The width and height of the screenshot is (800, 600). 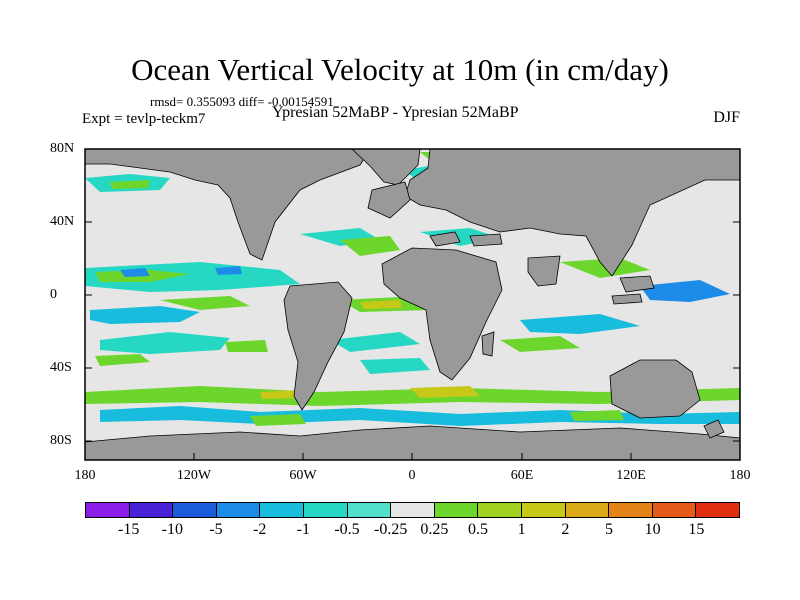 What do you see at coordinates (181, 271) in the screenshot?
I see `patch-eqpac-blue` at bounding box center [181, 271].